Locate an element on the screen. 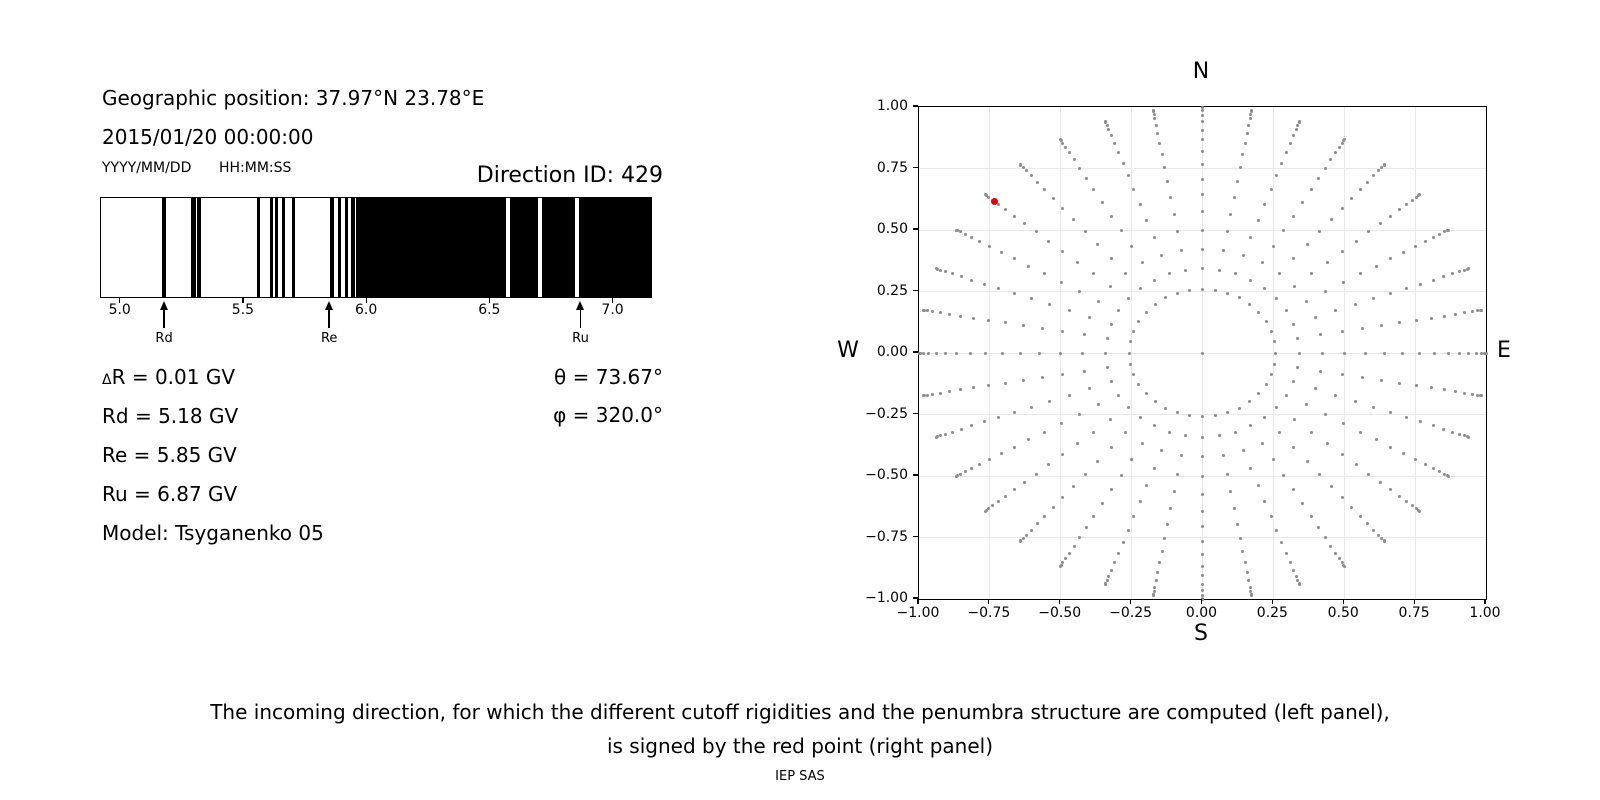 The height and width of the screenshot is (800, 1600). x-axis-tick-label: 0.25 is located at coordinates (1272, 613).